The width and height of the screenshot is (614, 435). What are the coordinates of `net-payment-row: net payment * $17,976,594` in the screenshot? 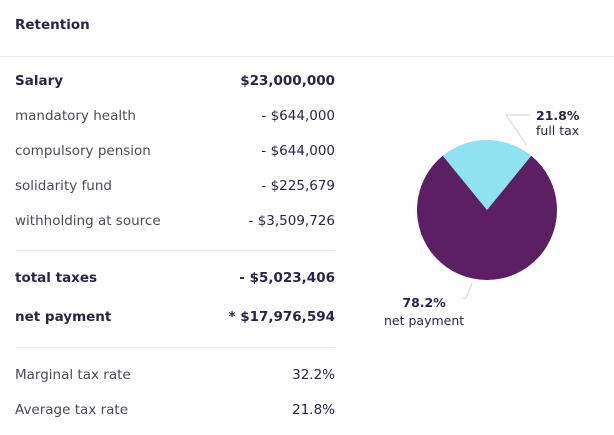 It's located at (175, 317).